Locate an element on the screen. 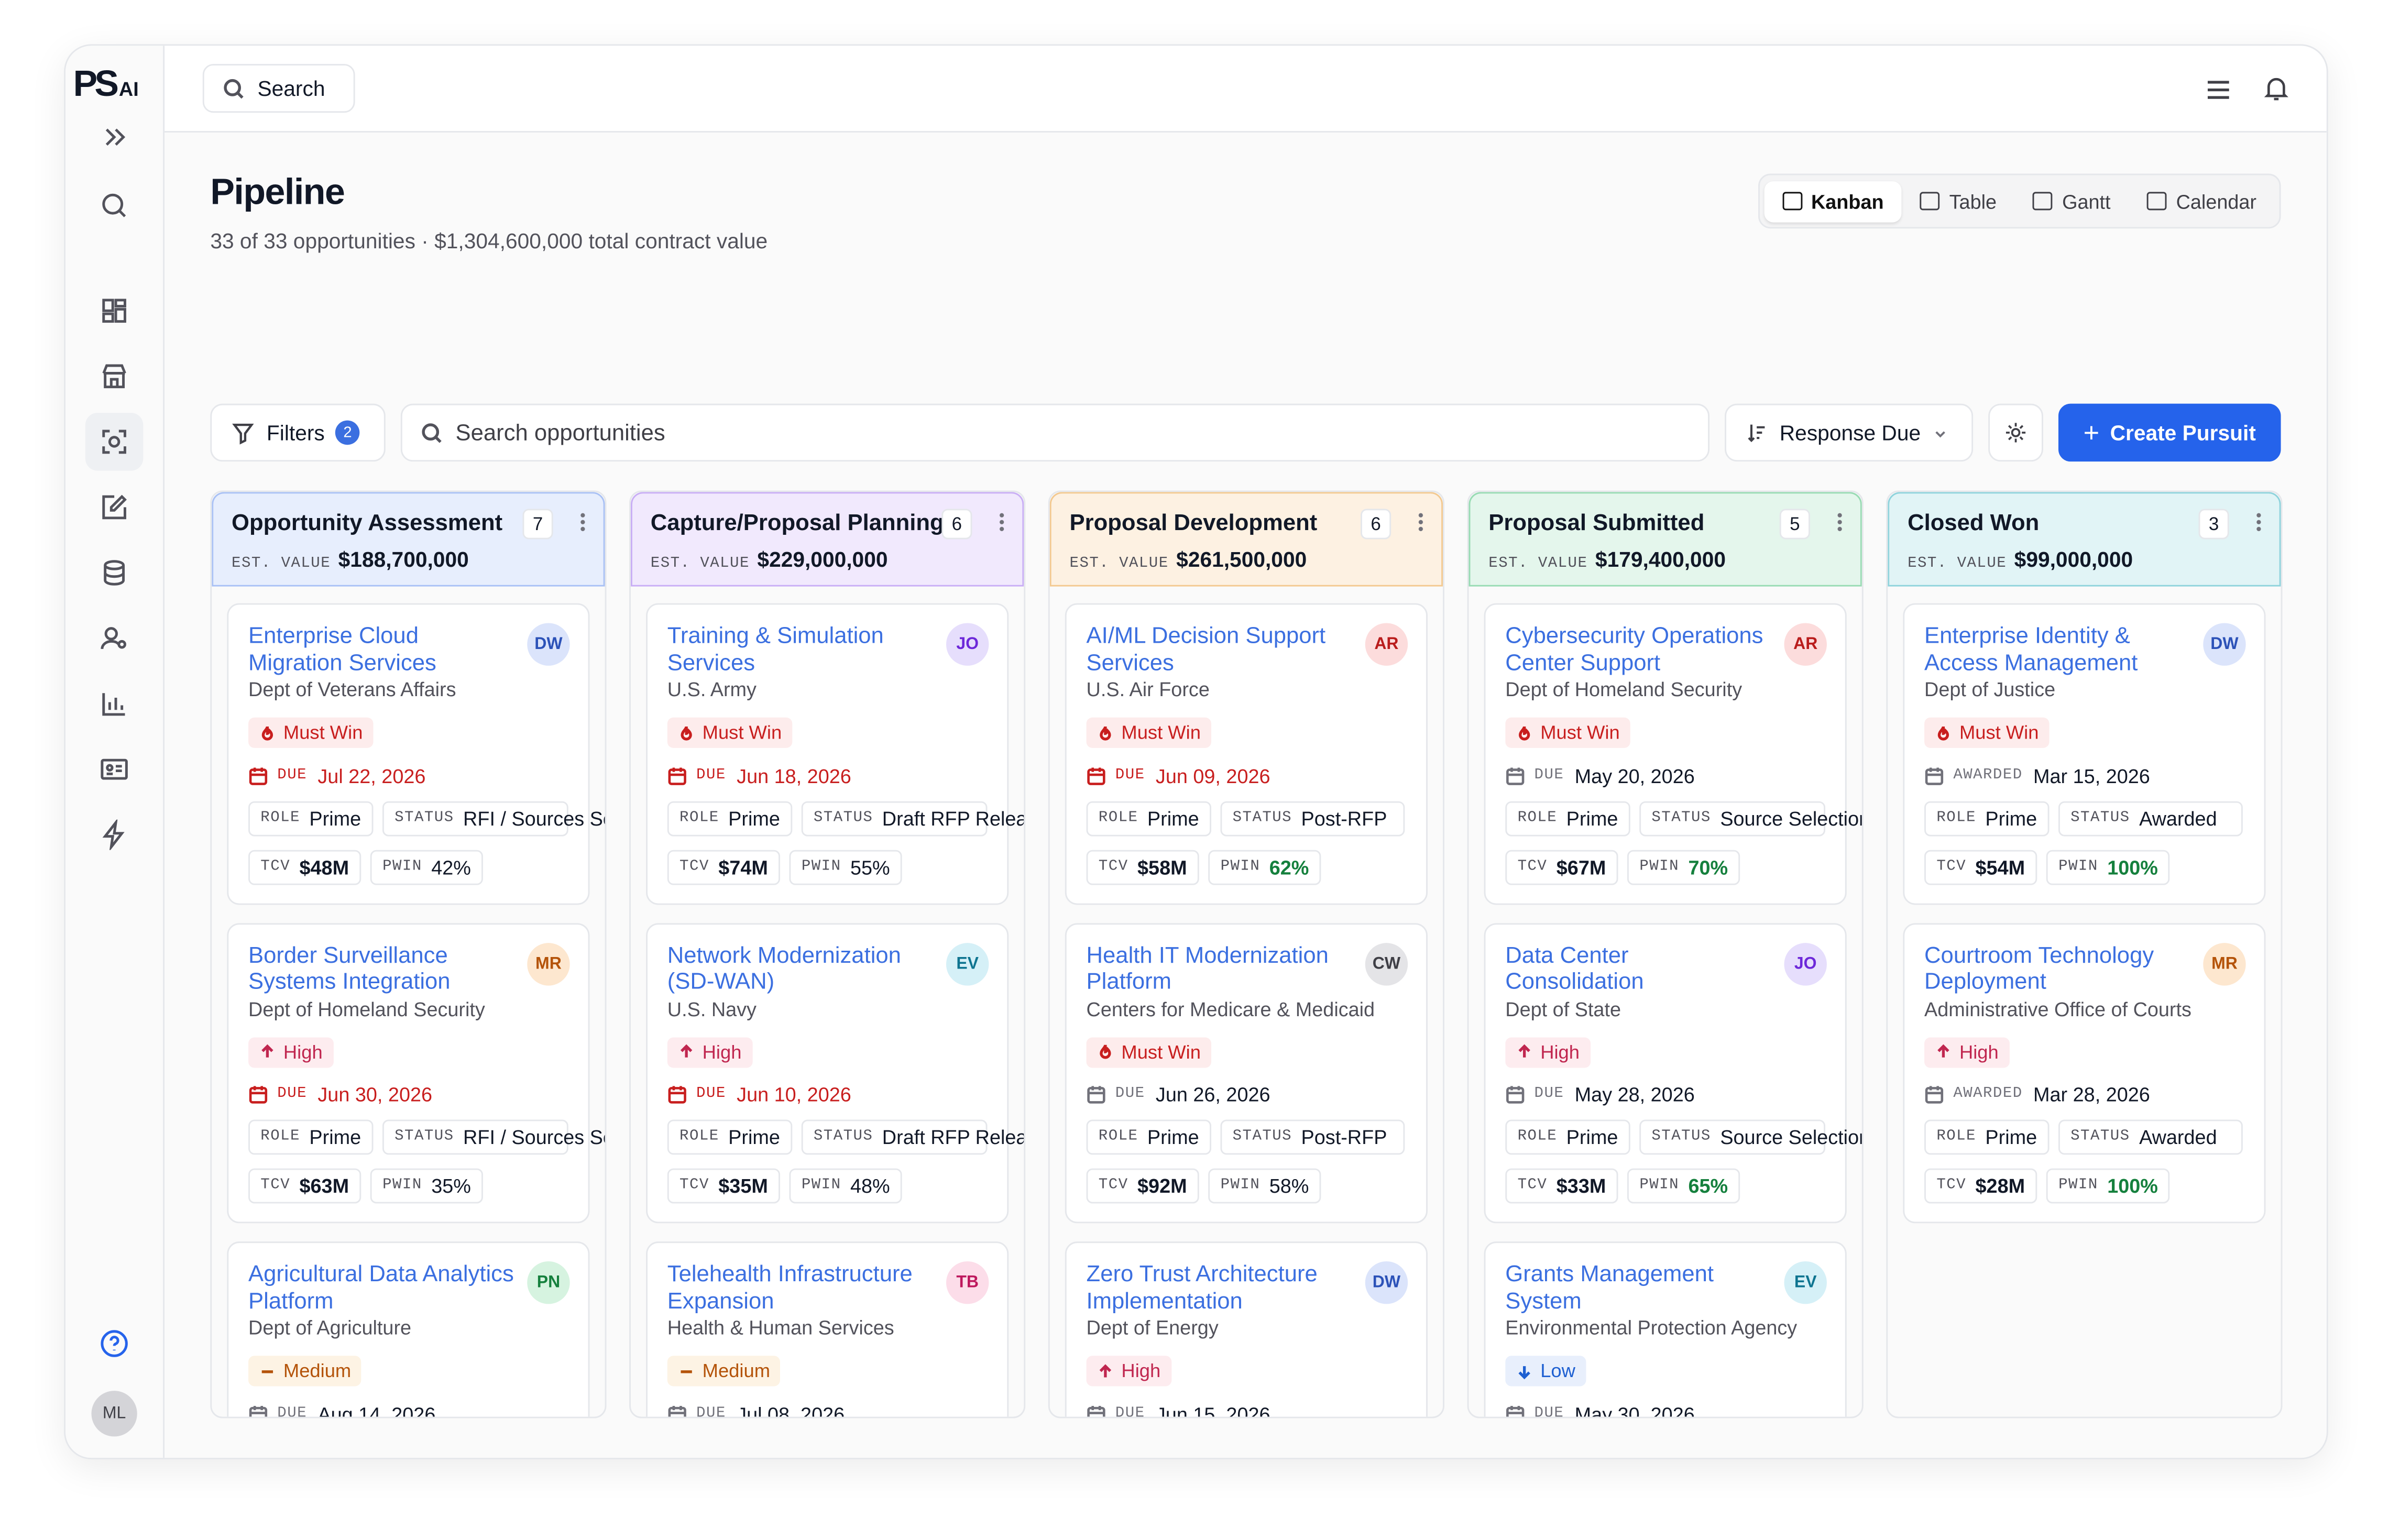  nav-dashboard is located at coordinates (114, 311).